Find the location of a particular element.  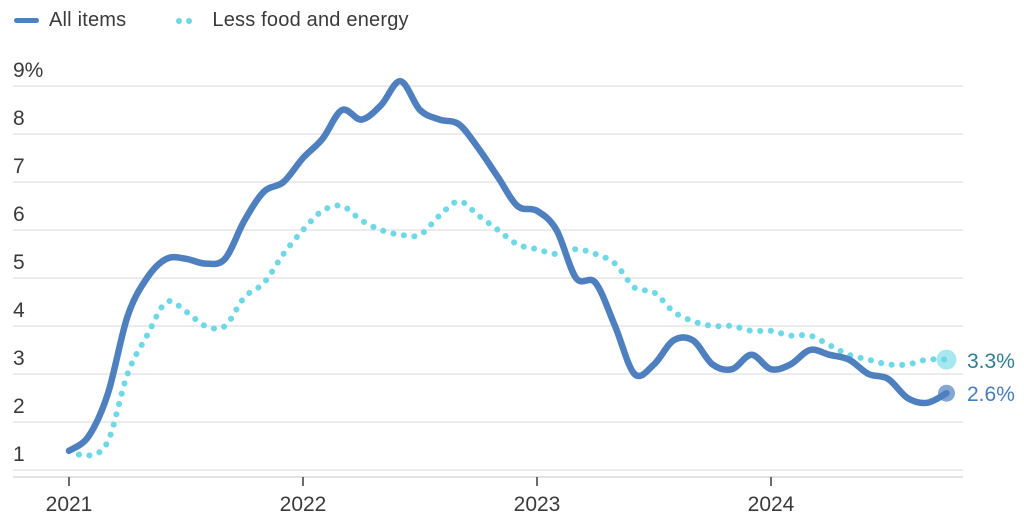

x-axis-label: 2024 is located at coordinates (771, 504).